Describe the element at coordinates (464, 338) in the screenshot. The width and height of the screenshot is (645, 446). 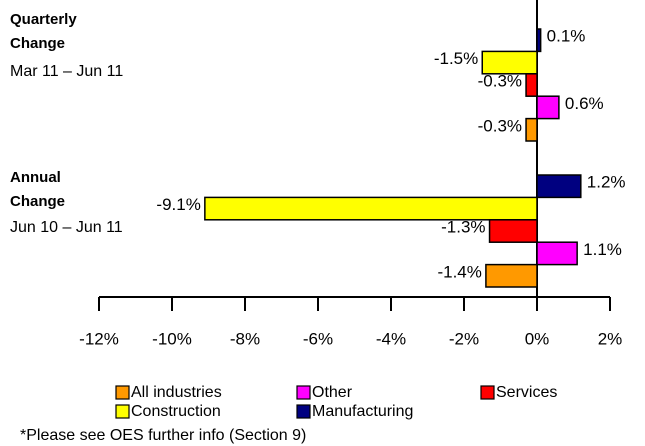
I see `x-tick-label: -2%` at that location.